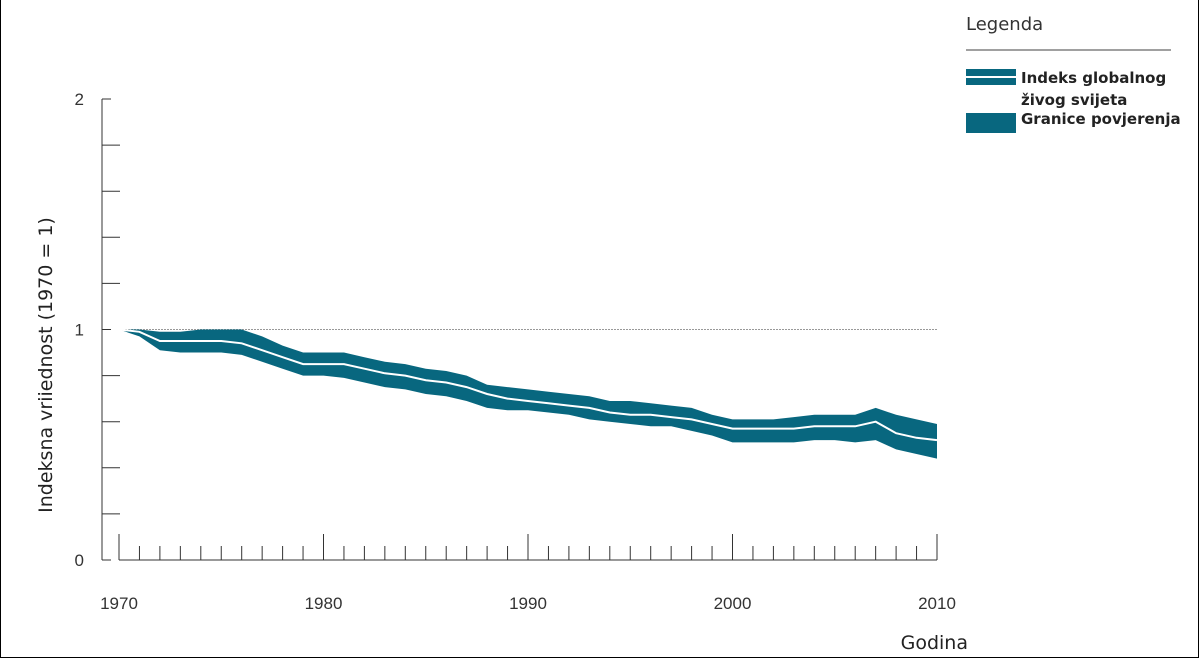 Image resolution: width=1201 pixels, height=660 pixels. I want to click on legend-label-index-1: Indeks globalnog, so click(1093, 78).